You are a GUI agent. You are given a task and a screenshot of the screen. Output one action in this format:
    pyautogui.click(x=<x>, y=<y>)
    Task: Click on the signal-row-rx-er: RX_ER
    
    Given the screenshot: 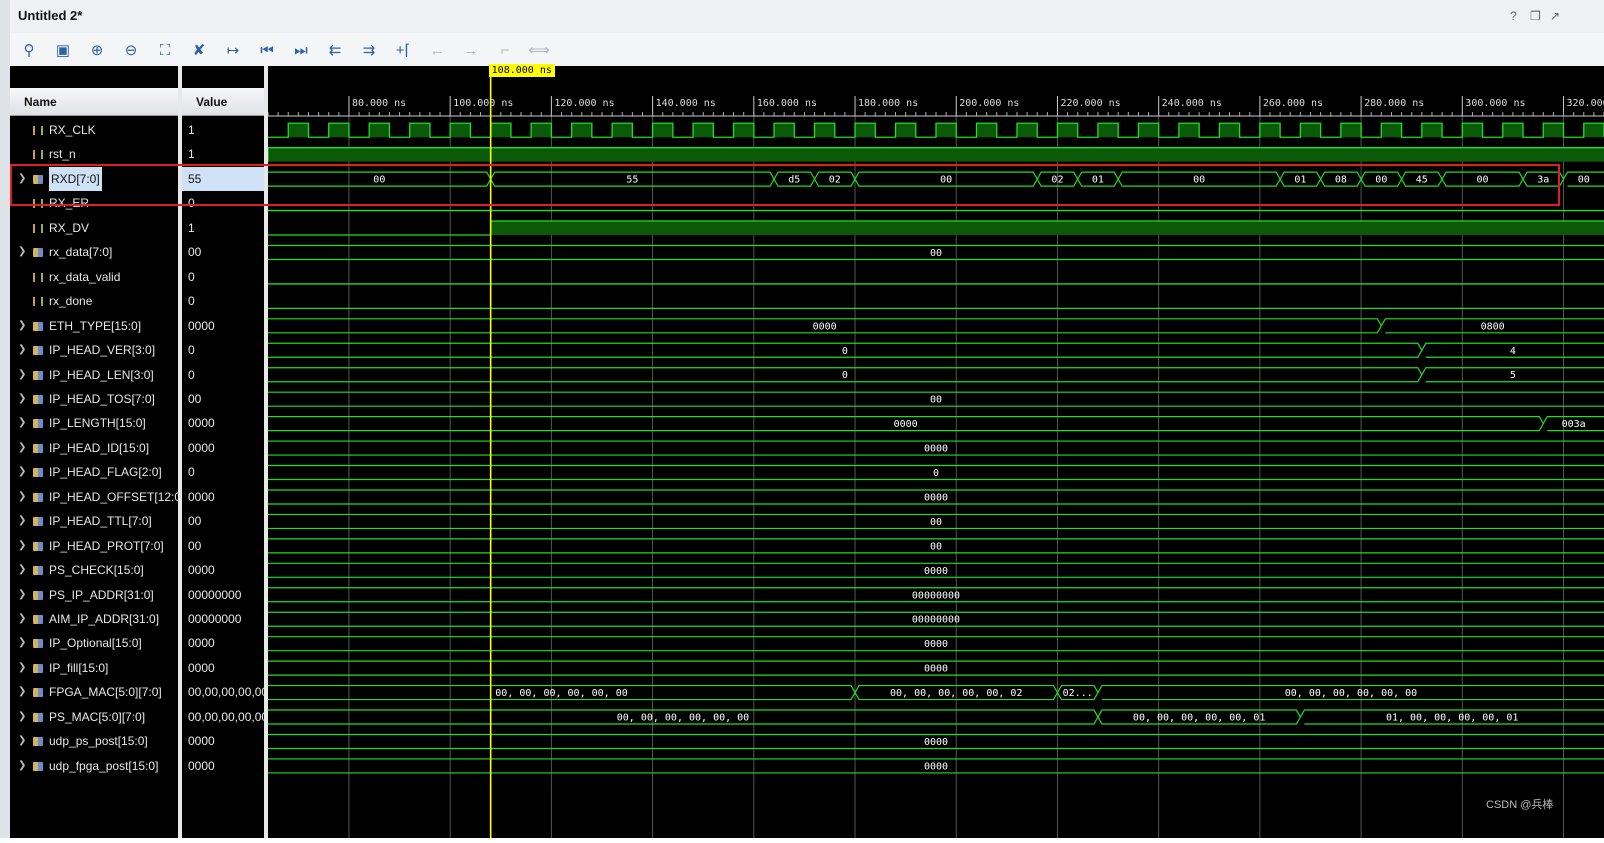 What is the action you would take?
    pyautogui.click(x=94, y=203)
    